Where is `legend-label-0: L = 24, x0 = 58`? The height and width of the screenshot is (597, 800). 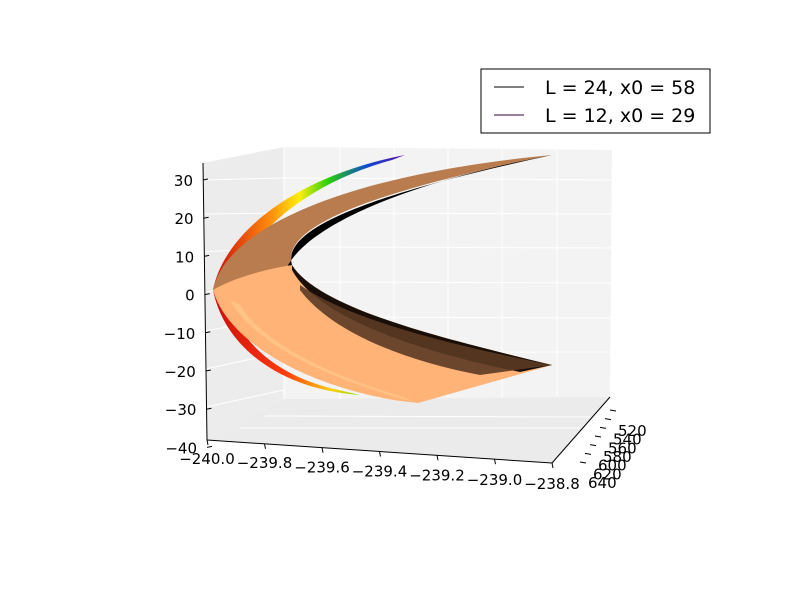
legend-label-0: L = 24, x0 = 58 is located at coordinates (620, 88).